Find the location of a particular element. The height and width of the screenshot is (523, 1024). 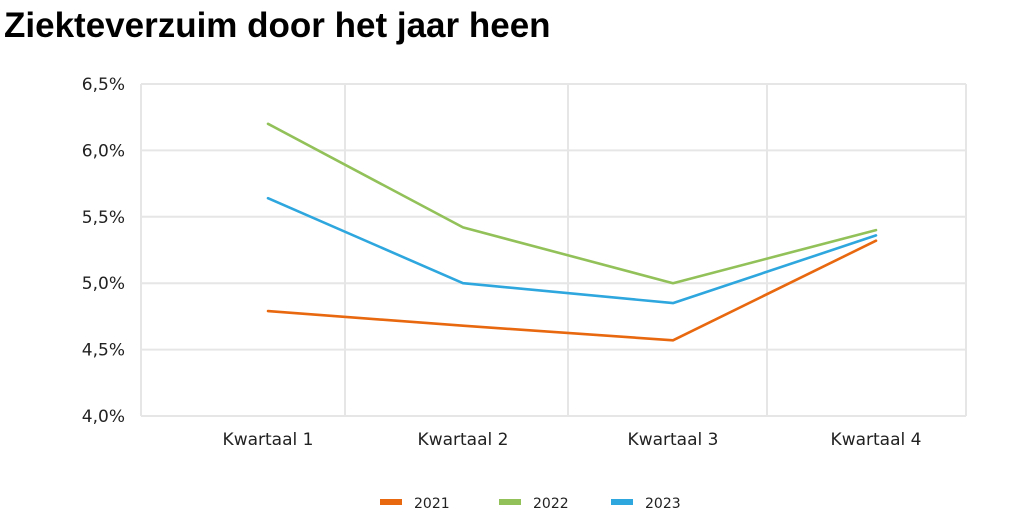

x-axis-ticks: Kwartaal 1 Kwartaal 2 Kwartaal 3 Kwartaal 4 is located at coordinates (572, 440).